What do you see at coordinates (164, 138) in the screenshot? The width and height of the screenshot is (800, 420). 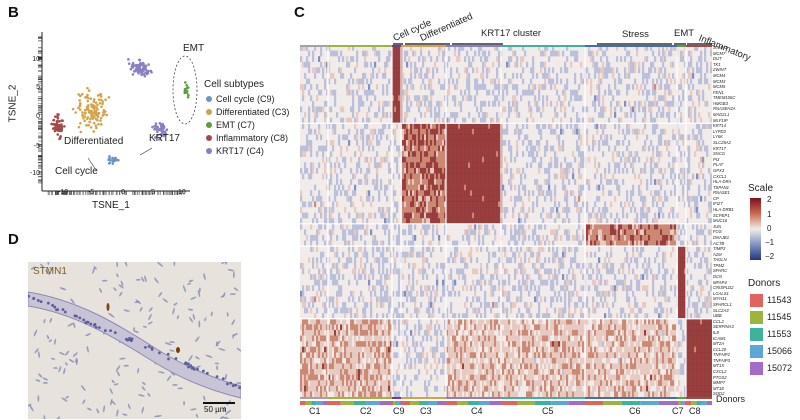 I see `annotation-krt17: KRT17` at bounding box center [164, 138].